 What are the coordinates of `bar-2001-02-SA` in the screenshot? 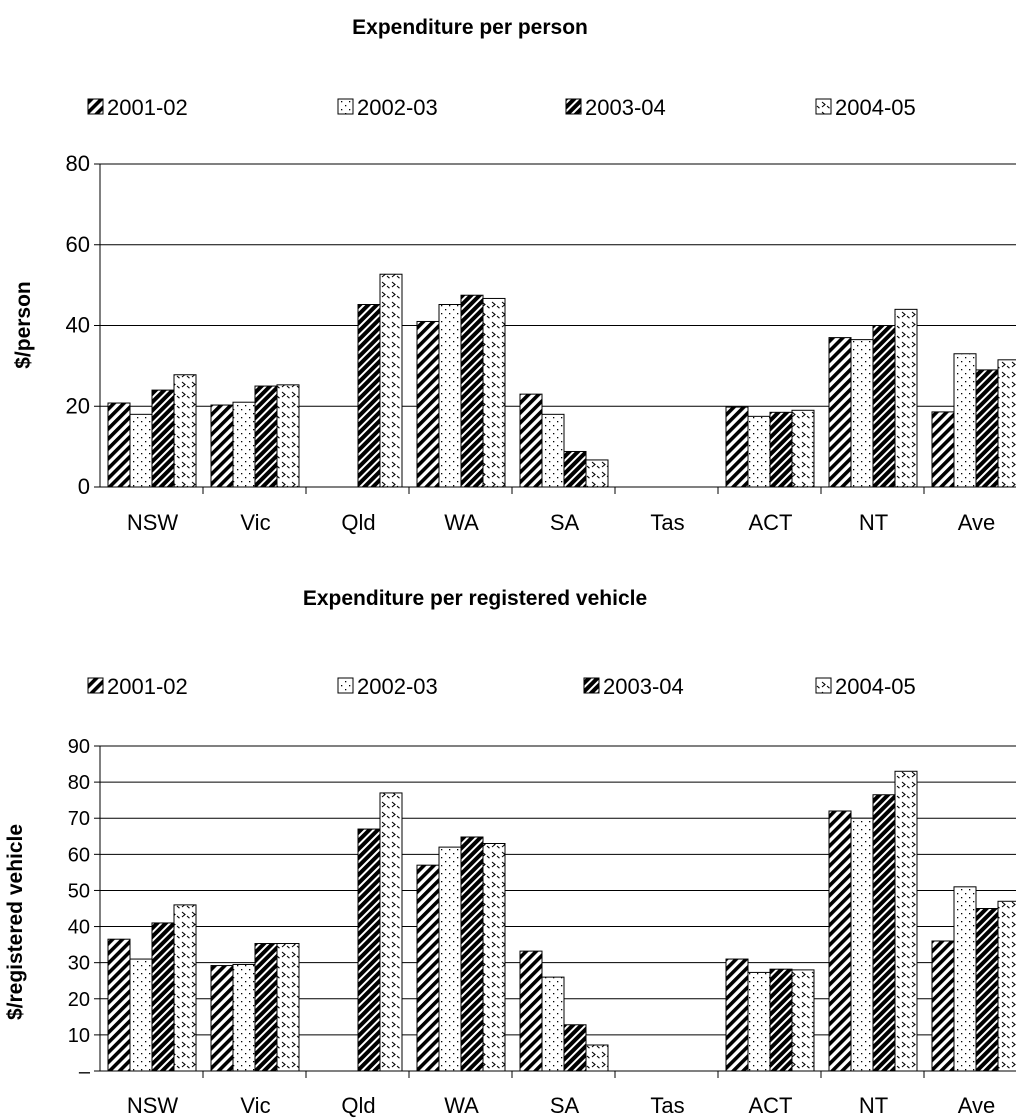 It's located at (531, 440).